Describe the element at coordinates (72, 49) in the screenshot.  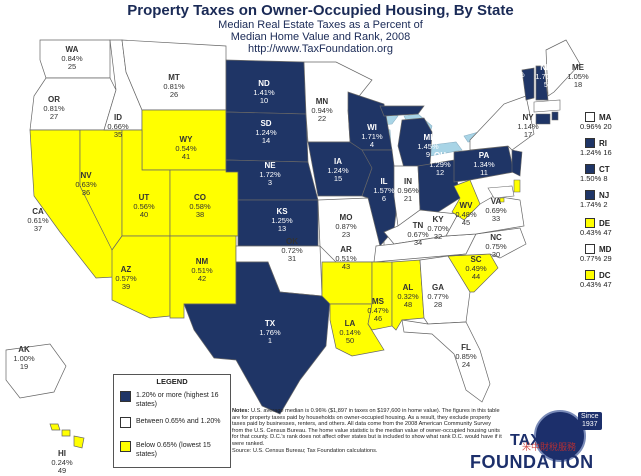
I see `state-abbr: WA` at that location.